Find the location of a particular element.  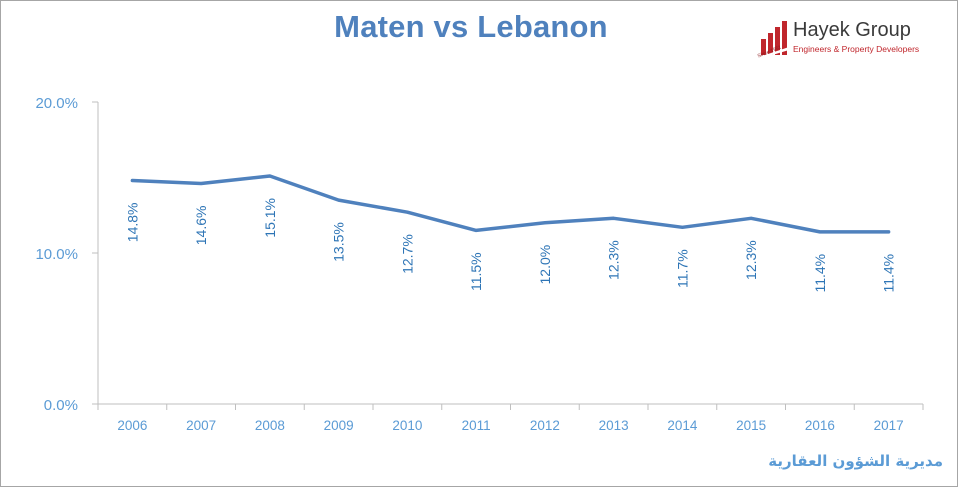

data-label: 12.7% is located at coordinates (407, 254).